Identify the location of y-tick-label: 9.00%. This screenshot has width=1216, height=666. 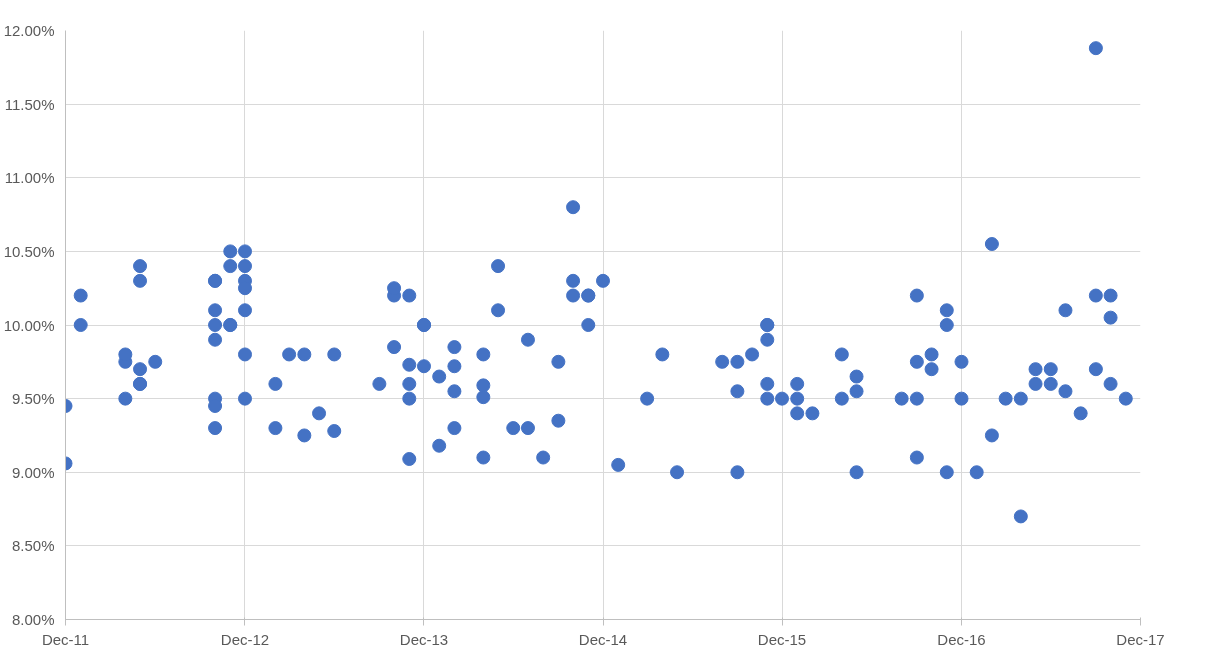
(33, 472).